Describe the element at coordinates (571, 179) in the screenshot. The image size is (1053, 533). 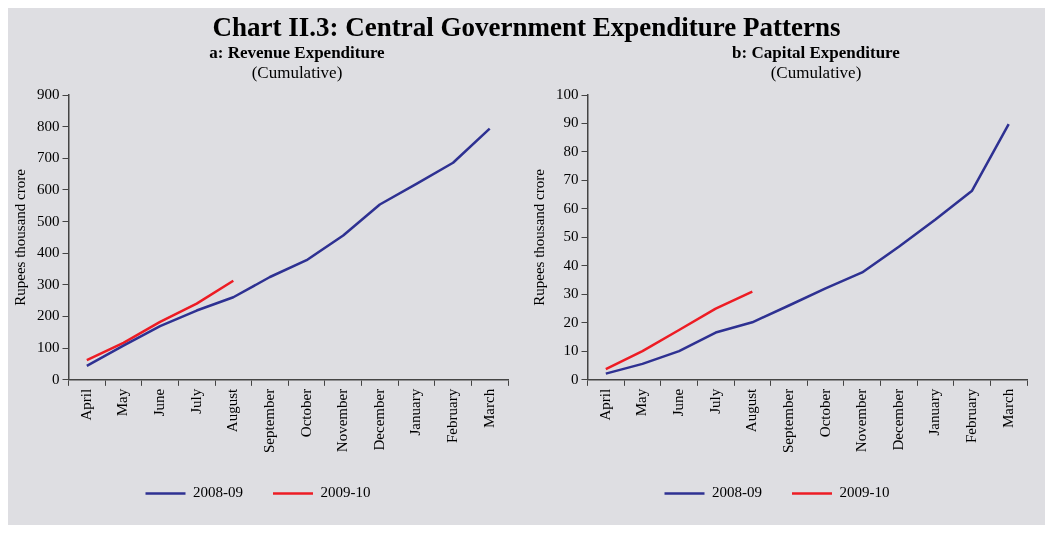
I see `y-tick-label: 70` at that location.